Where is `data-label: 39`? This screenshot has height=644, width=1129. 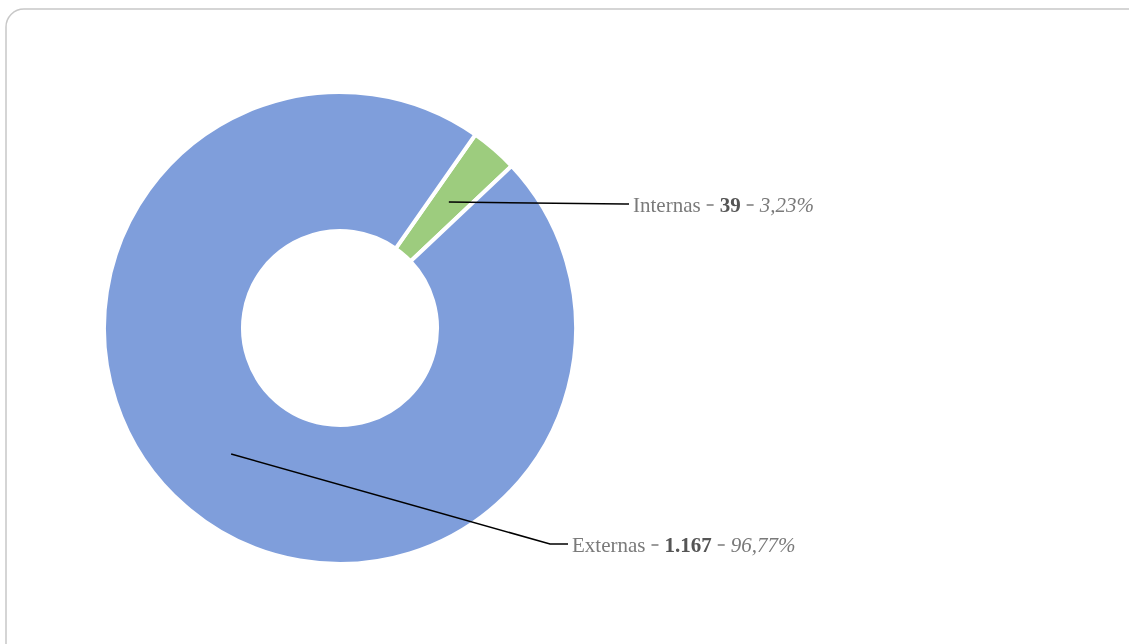 data-label: 39 is located at coordinates (730, 205).